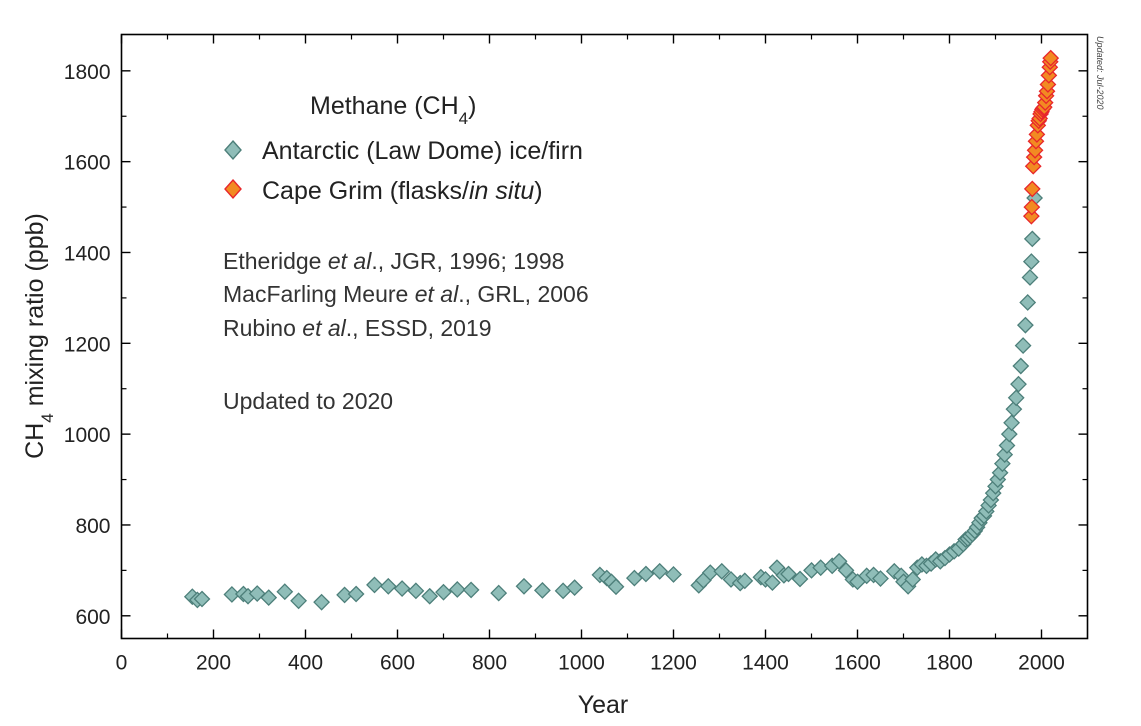  What do you see at coordinates (406, 294) in the screenshot?
I see `reference-macfarling: MacFarling Meure et al., GRL, 2006` at bounding box center [406, 294].